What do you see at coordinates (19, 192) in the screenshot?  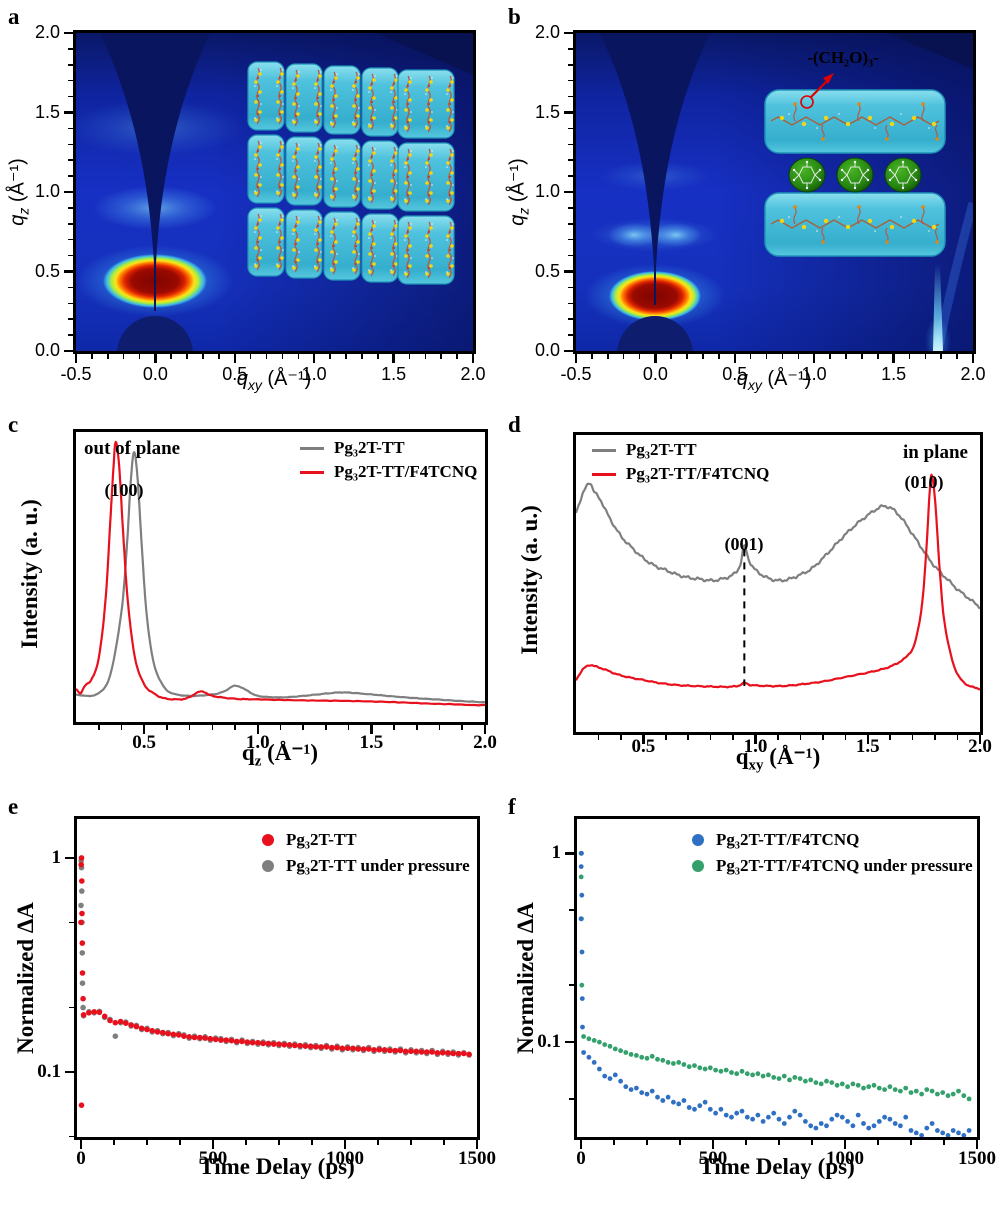 I see `y-axis-label-a: qz (Å⁻¹)` at bounding box center [19, 192].